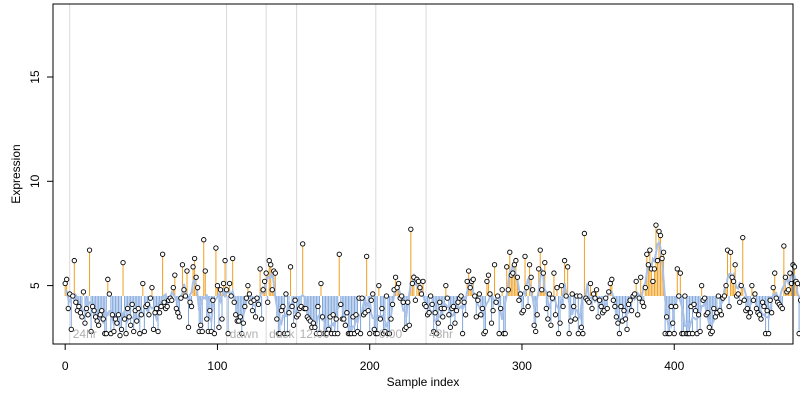  I want to click on annotation-label-1: dawn, so click(244, 334).